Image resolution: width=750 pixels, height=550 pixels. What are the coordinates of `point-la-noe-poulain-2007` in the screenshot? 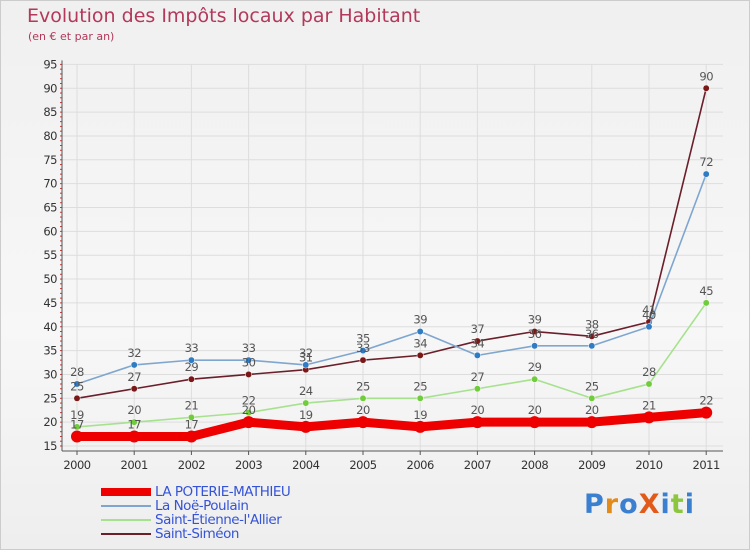 It's located at (477, 355).